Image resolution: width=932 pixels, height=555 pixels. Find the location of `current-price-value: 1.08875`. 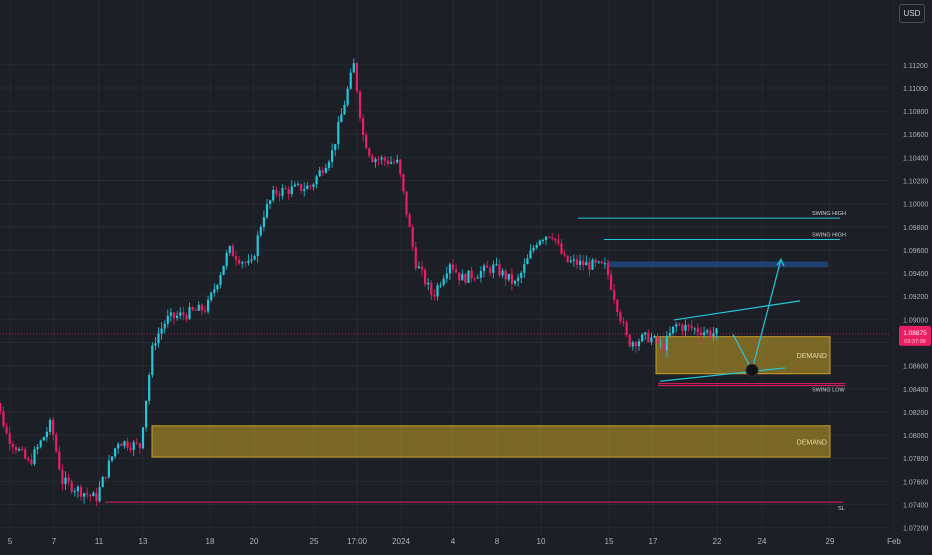

current-price-value: 1.08875 is located at coordinates (915, 333).